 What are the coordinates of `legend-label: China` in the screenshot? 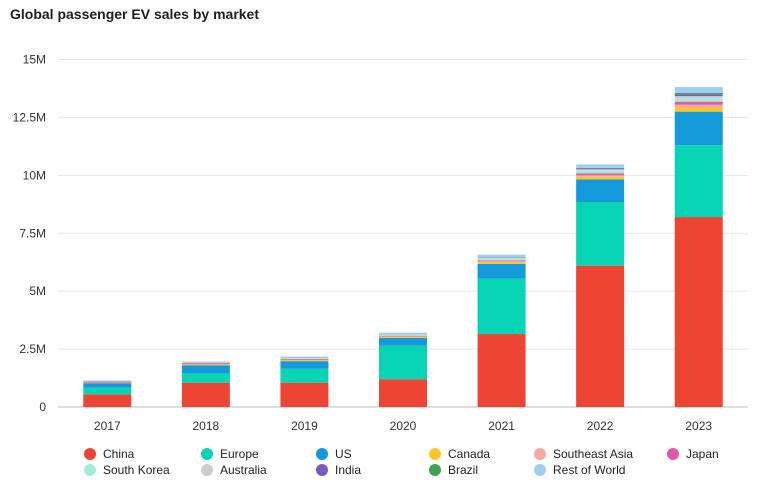 It's located at (119, 454).